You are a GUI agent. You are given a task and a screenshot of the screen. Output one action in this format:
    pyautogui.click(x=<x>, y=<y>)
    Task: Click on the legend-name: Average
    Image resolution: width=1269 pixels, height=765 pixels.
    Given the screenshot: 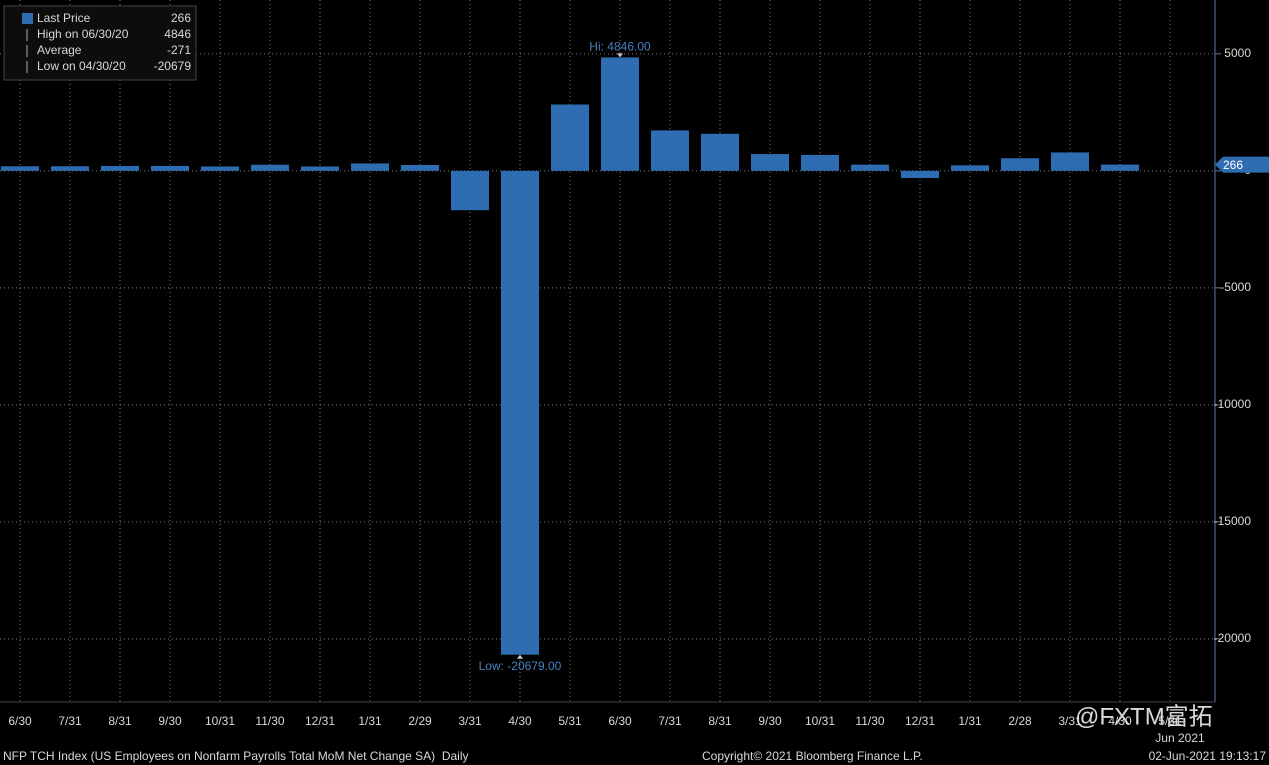 What is the action you would take?
    pyautogui.click(x=59, y=50)
    